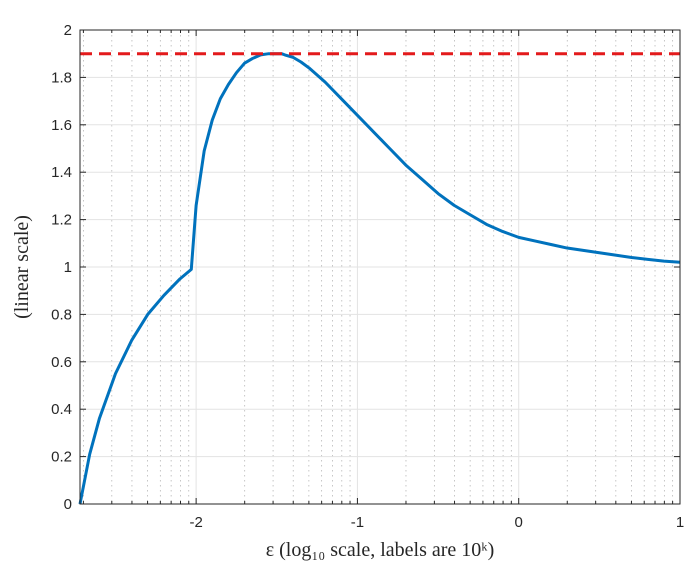  What do you see at coordinates (61, 457) in the screenshot?
I see `y-tick-label: 0.2` at bounding box center [61, 457].